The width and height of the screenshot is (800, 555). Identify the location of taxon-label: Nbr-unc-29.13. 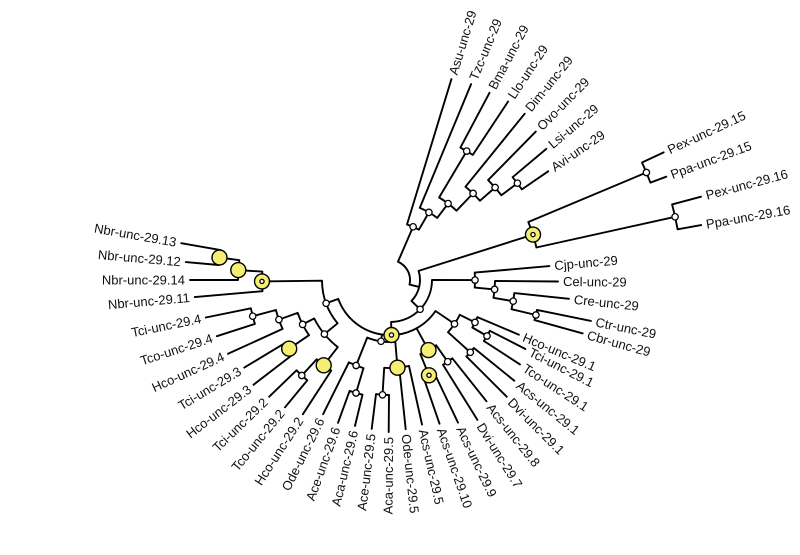
(135, 235).